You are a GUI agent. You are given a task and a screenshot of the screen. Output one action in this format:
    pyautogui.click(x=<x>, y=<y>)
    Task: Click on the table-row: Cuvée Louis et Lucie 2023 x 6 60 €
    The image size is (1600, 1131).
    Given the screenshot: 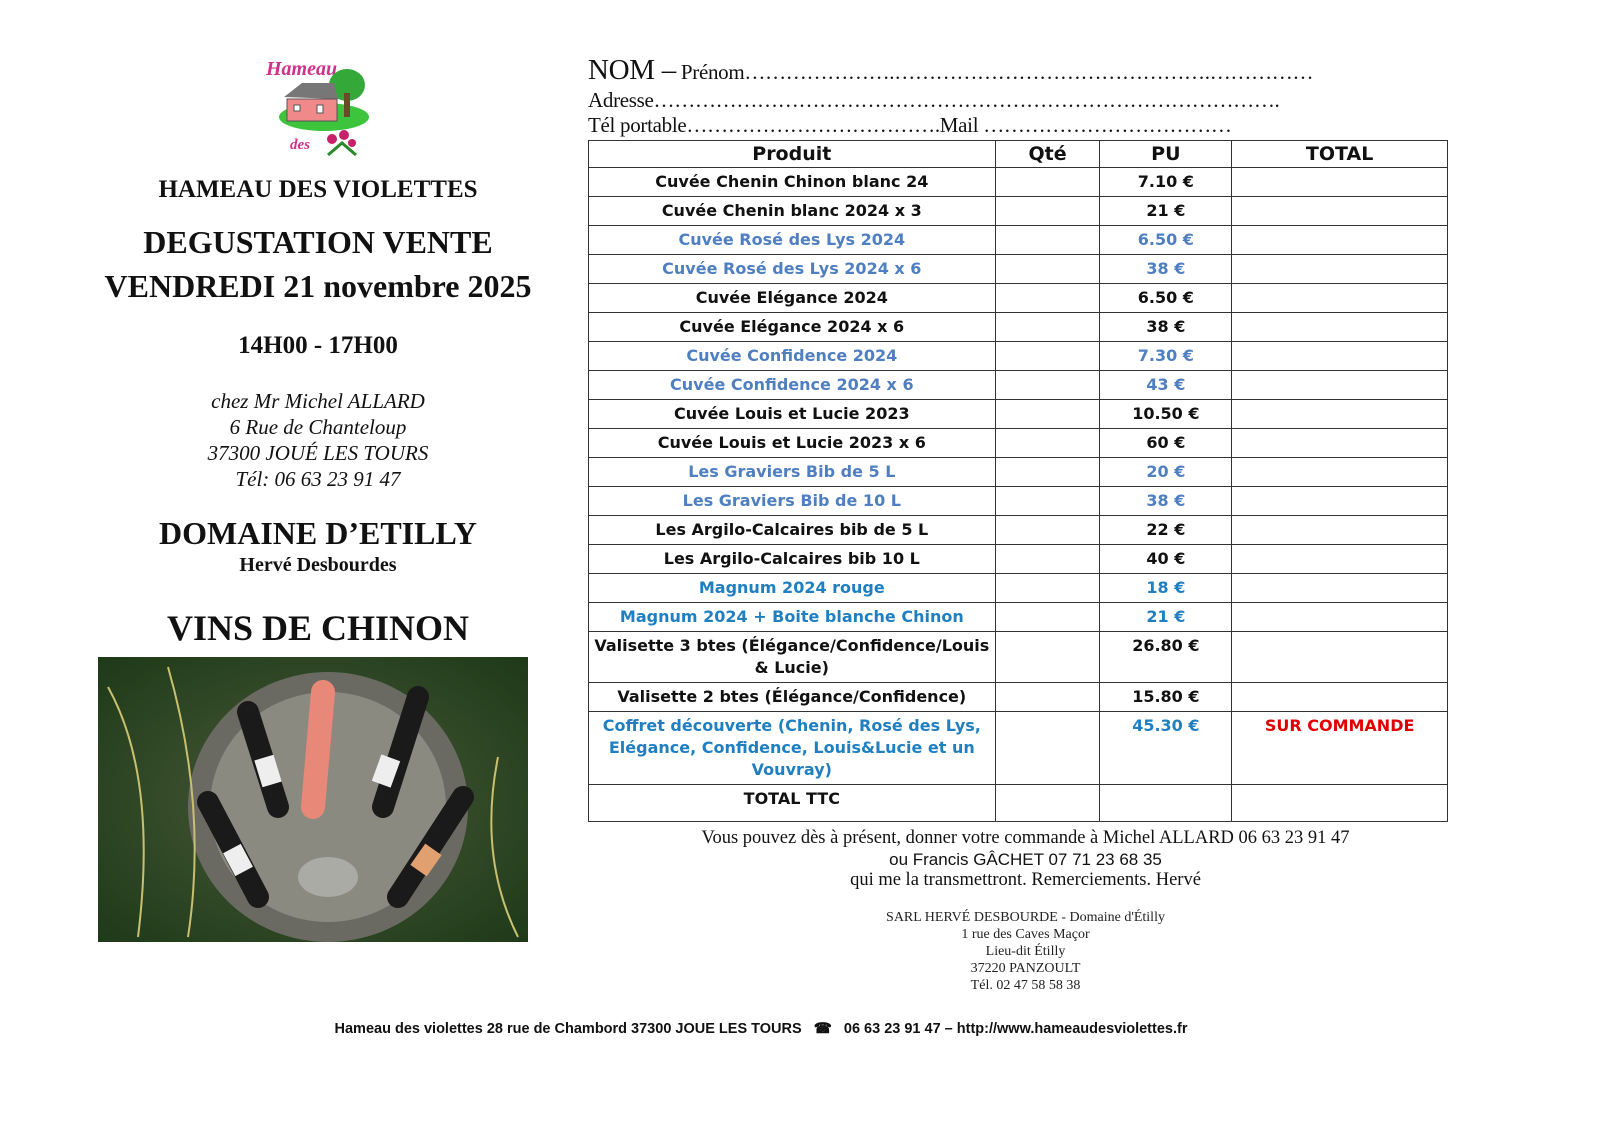 What is the action you would take?
    pyautogui.click(x=1018, y=443)
    